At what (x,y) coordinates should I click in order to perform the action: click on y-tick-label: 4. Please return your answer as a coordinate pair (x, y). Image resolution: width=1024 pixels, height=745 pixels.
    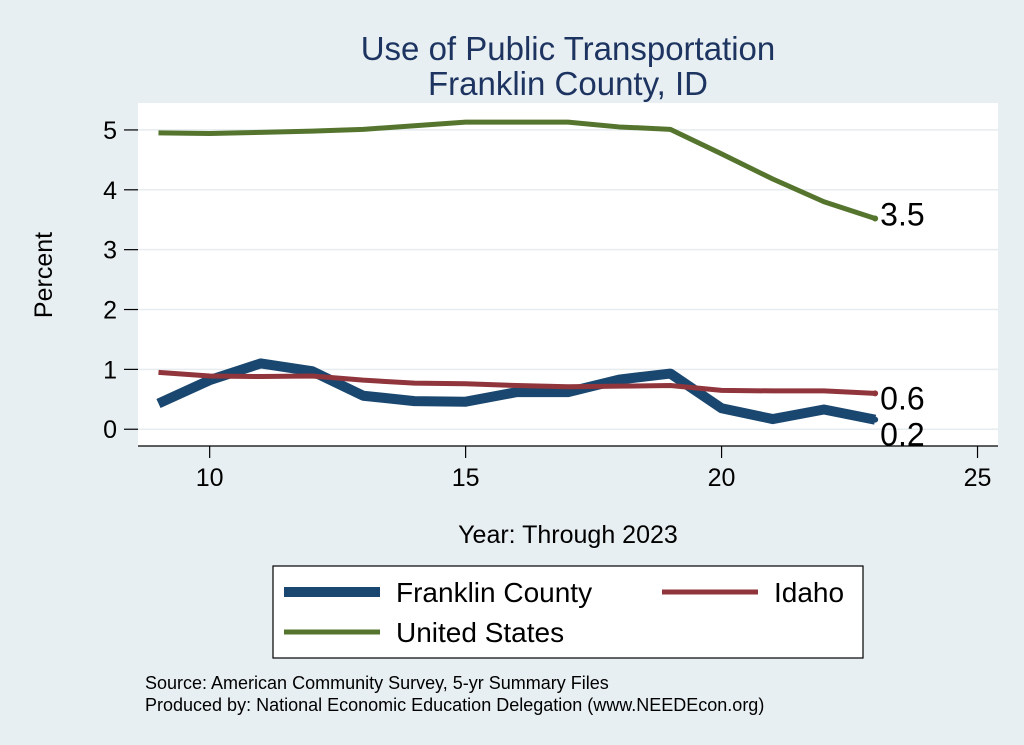
    Looking at the image, I should click on (110, 191).